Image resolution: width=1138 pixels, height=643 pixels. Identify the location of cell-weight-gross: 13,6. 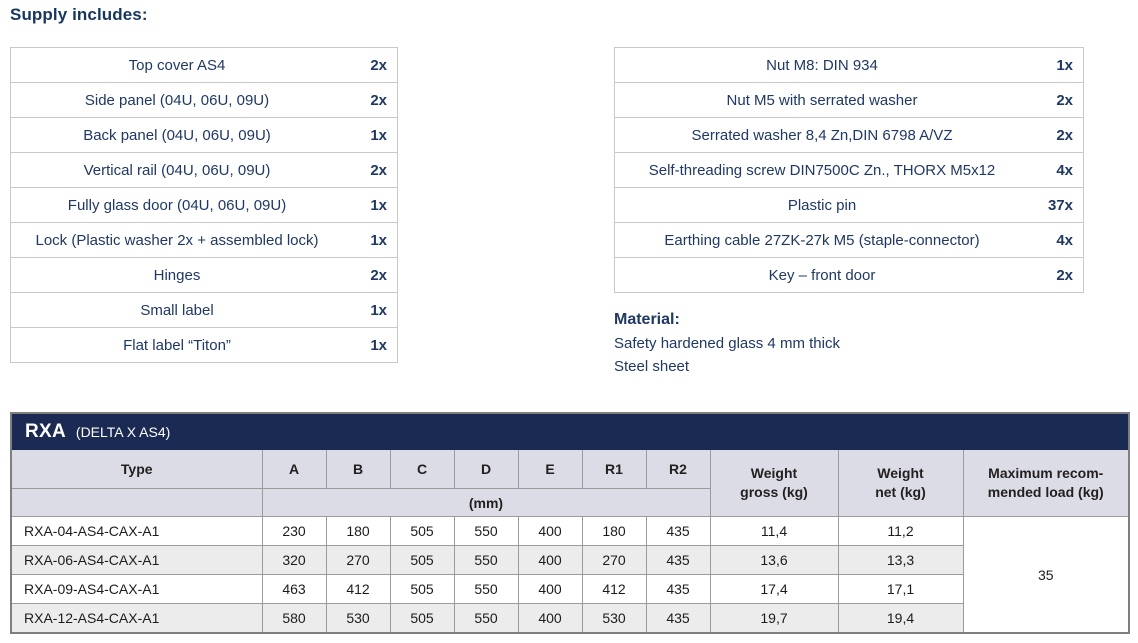
(774, 560).